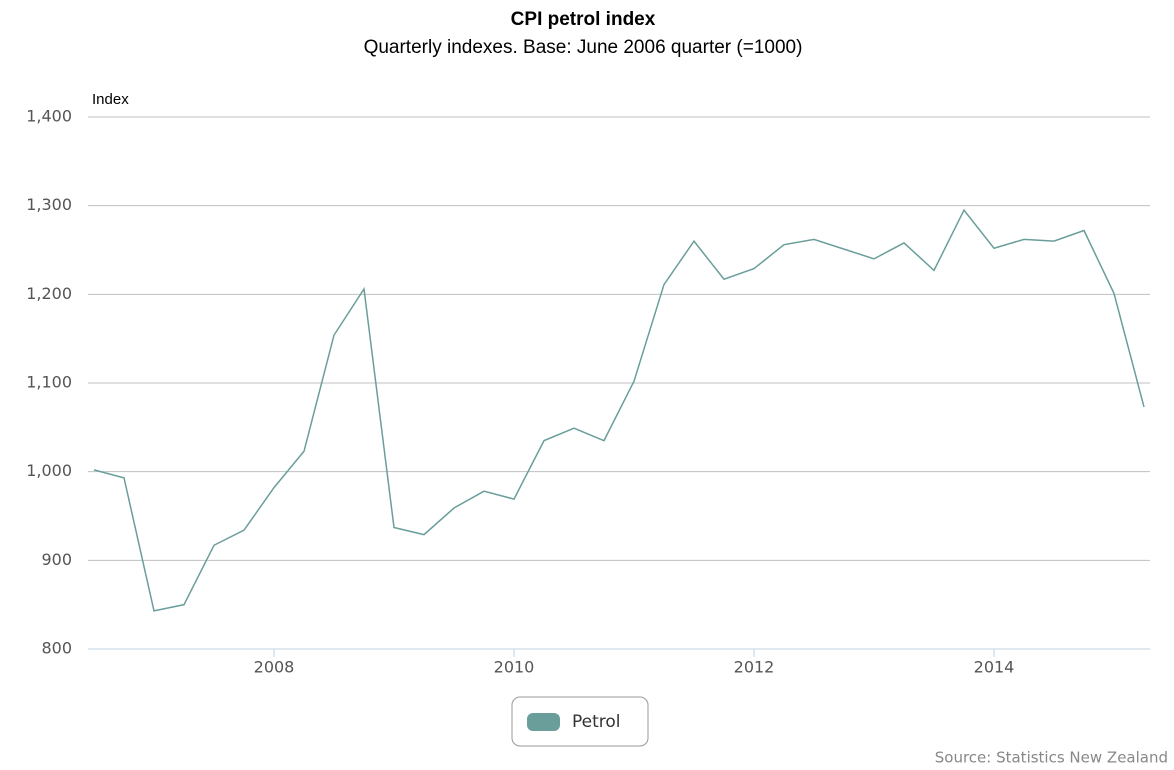 Image resolution: width=1174 pixels, height=770 pixels. What do you see at coordinates (49, 470) in the screenshot?
I see `y-tick-label: 1,000` at bounding box center [49, 470].